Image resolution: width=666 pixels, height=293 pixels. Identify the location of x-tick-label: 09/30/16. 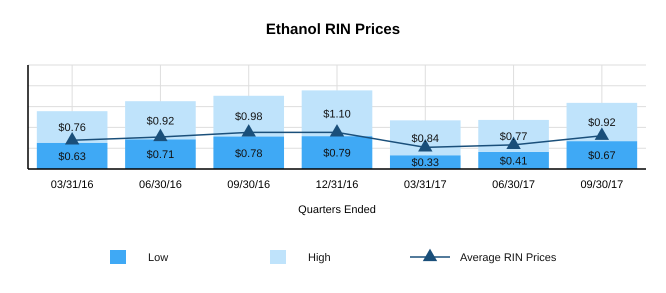
(248, 185).